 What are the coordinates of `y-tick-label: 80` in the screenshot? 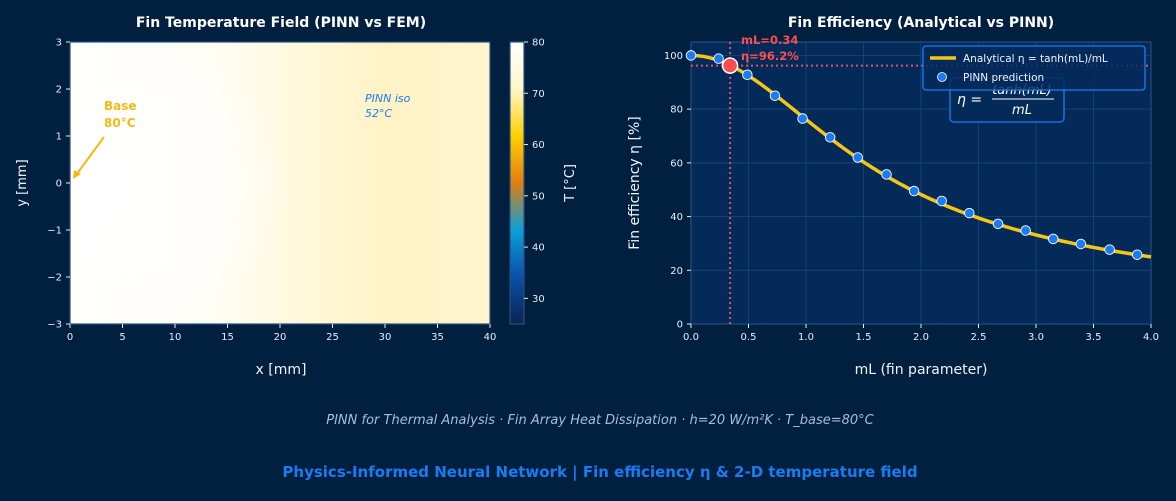 It's located at (676, 110).